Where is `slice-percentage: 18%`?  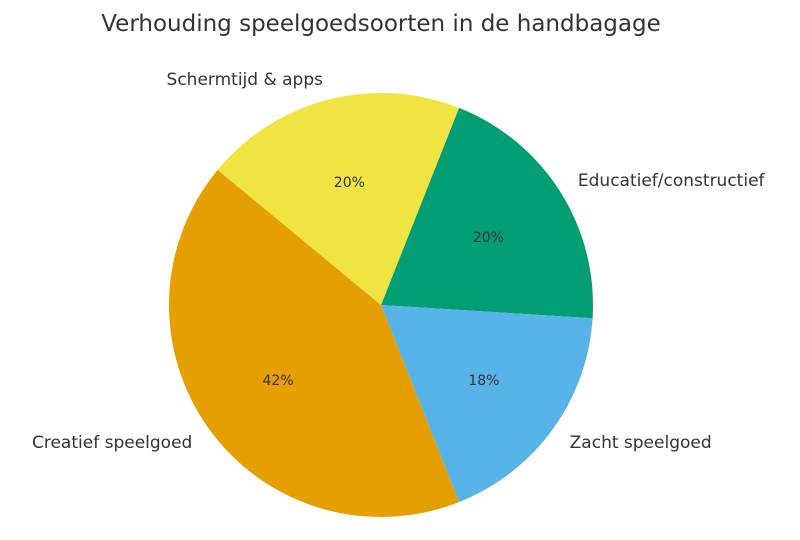 slice-percentage: 18% is located at coordinates (483, 381).